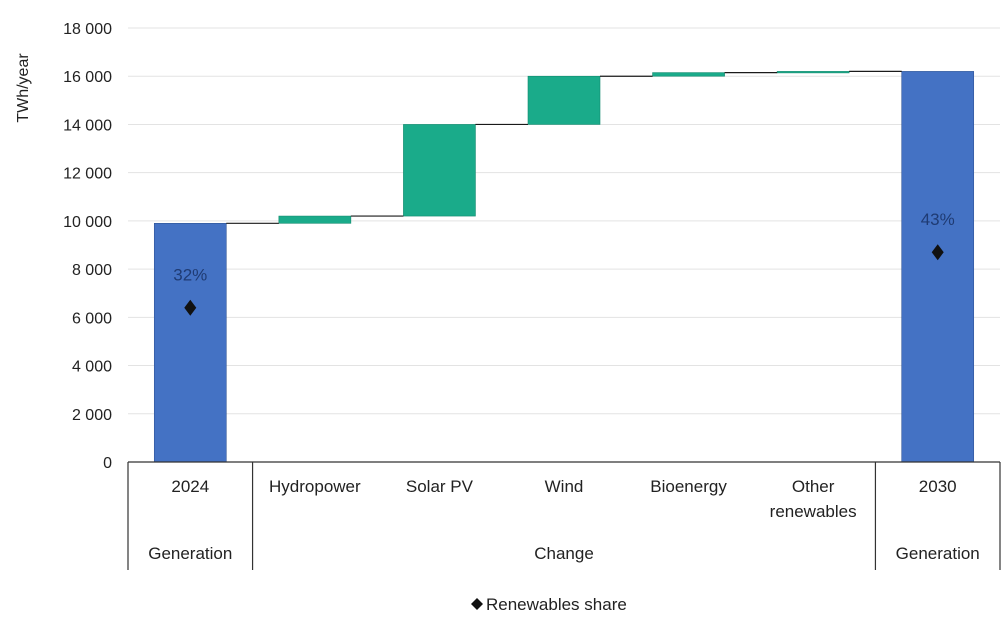 The image size is (1002, 622). Describe the element at coordinates (813, 72) in the screenshot. I see `bar-other-renewables` at that location.